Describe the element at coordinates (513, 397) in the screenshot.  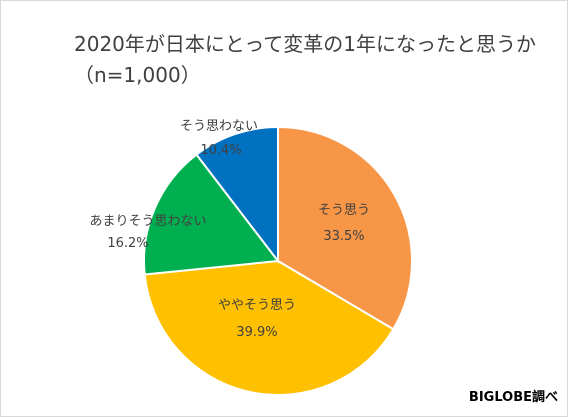
I see `source-note: BIGLOBE調べ` at that location.